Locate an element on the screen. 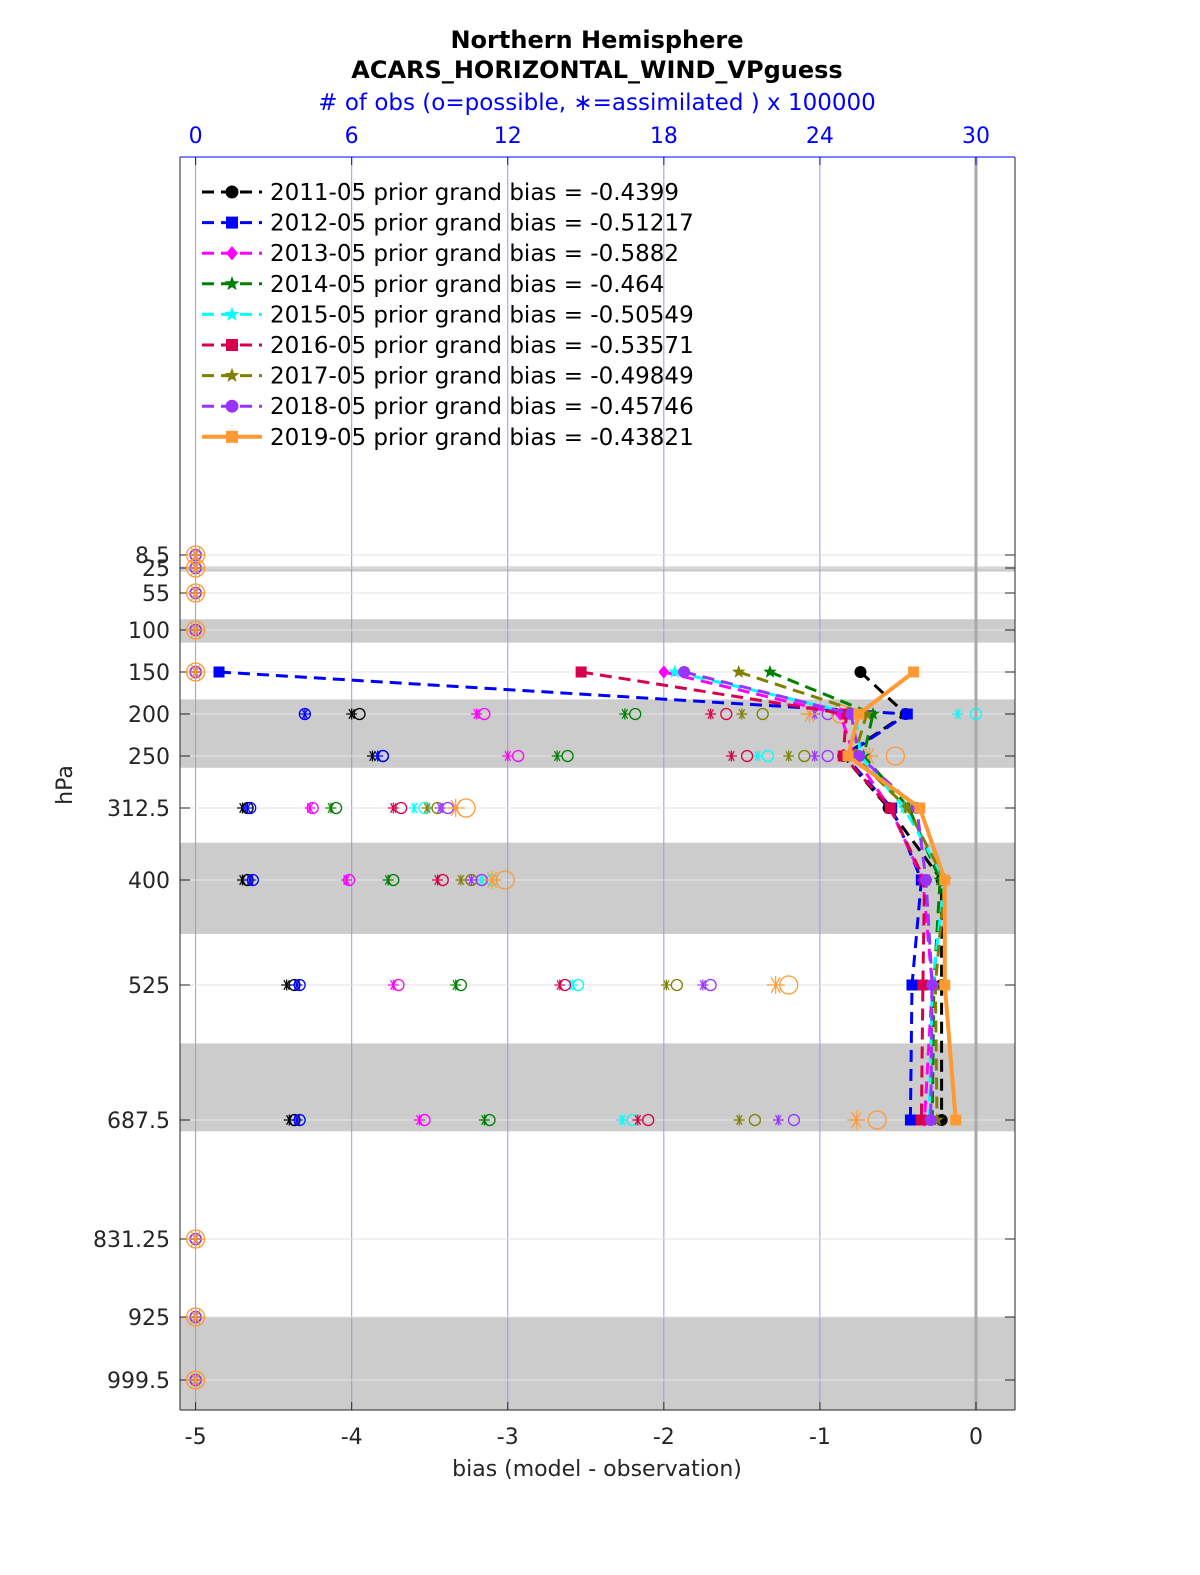  y-tick-label: 200 is located at coordinates (149, 715).